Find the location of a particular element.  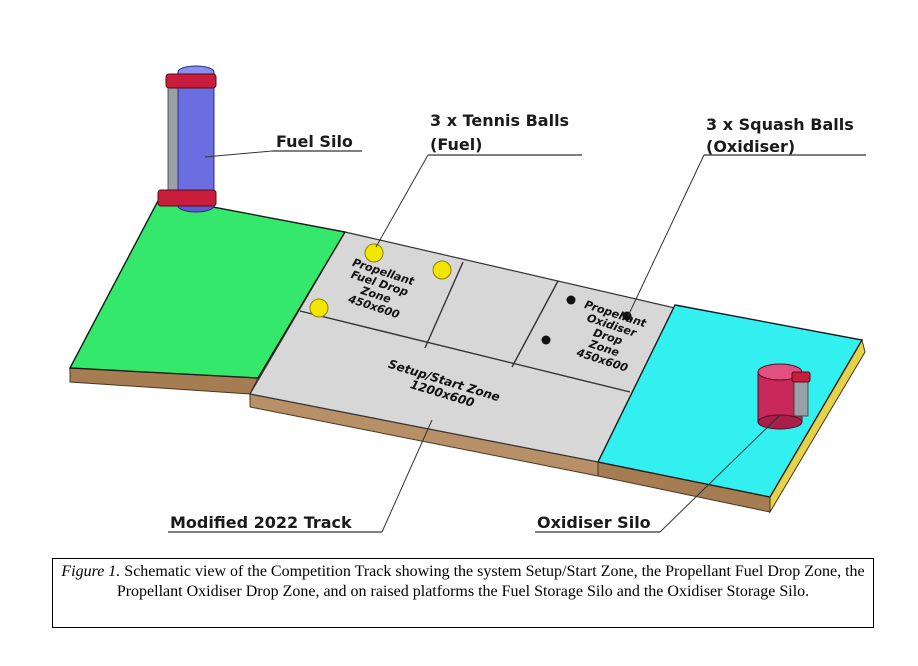

squash-balls-label: 3 x Squash Balls is located at coordinates (780, 124).